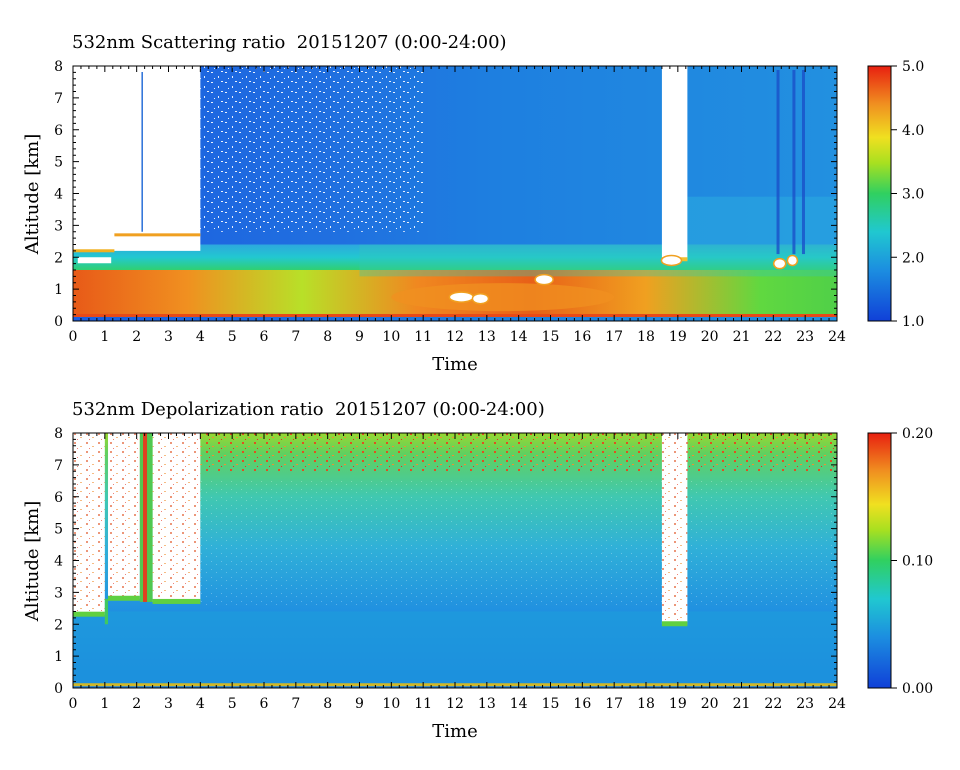  I want to click on colorbar-tick-label: 2.0, so click(913, 258).